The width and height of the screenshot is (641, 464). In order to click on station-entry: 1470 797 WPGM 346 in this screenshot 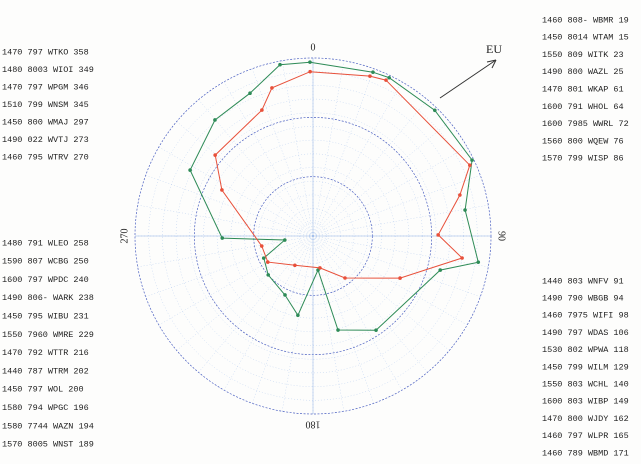, I will do `click(45, 87)`.